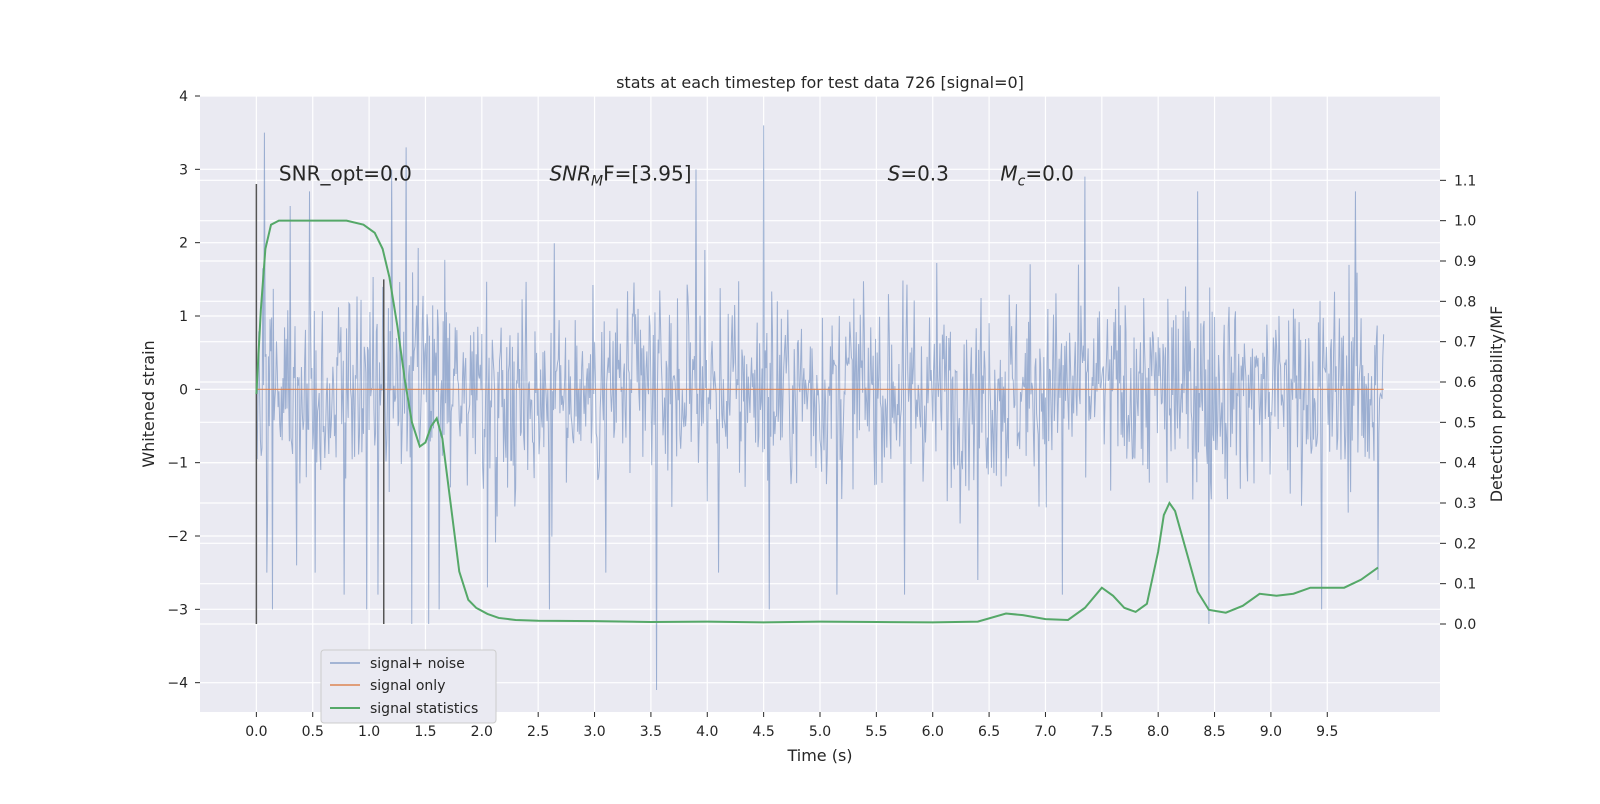 This screenshot has height=804, width=1600. Describe the element at coordinates (819, 755) in the screenshot. I see `x-axis-label: Time (s)` at that location.